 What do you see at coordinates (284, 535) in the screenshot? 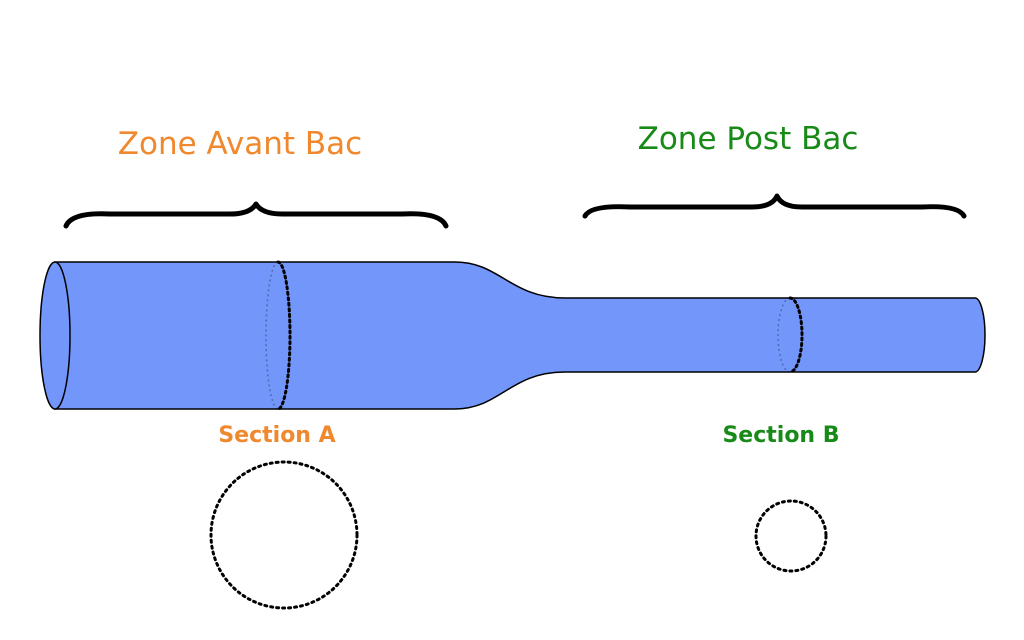
I see `section-a-cross-section-circle` at bounding box center [284, 535].